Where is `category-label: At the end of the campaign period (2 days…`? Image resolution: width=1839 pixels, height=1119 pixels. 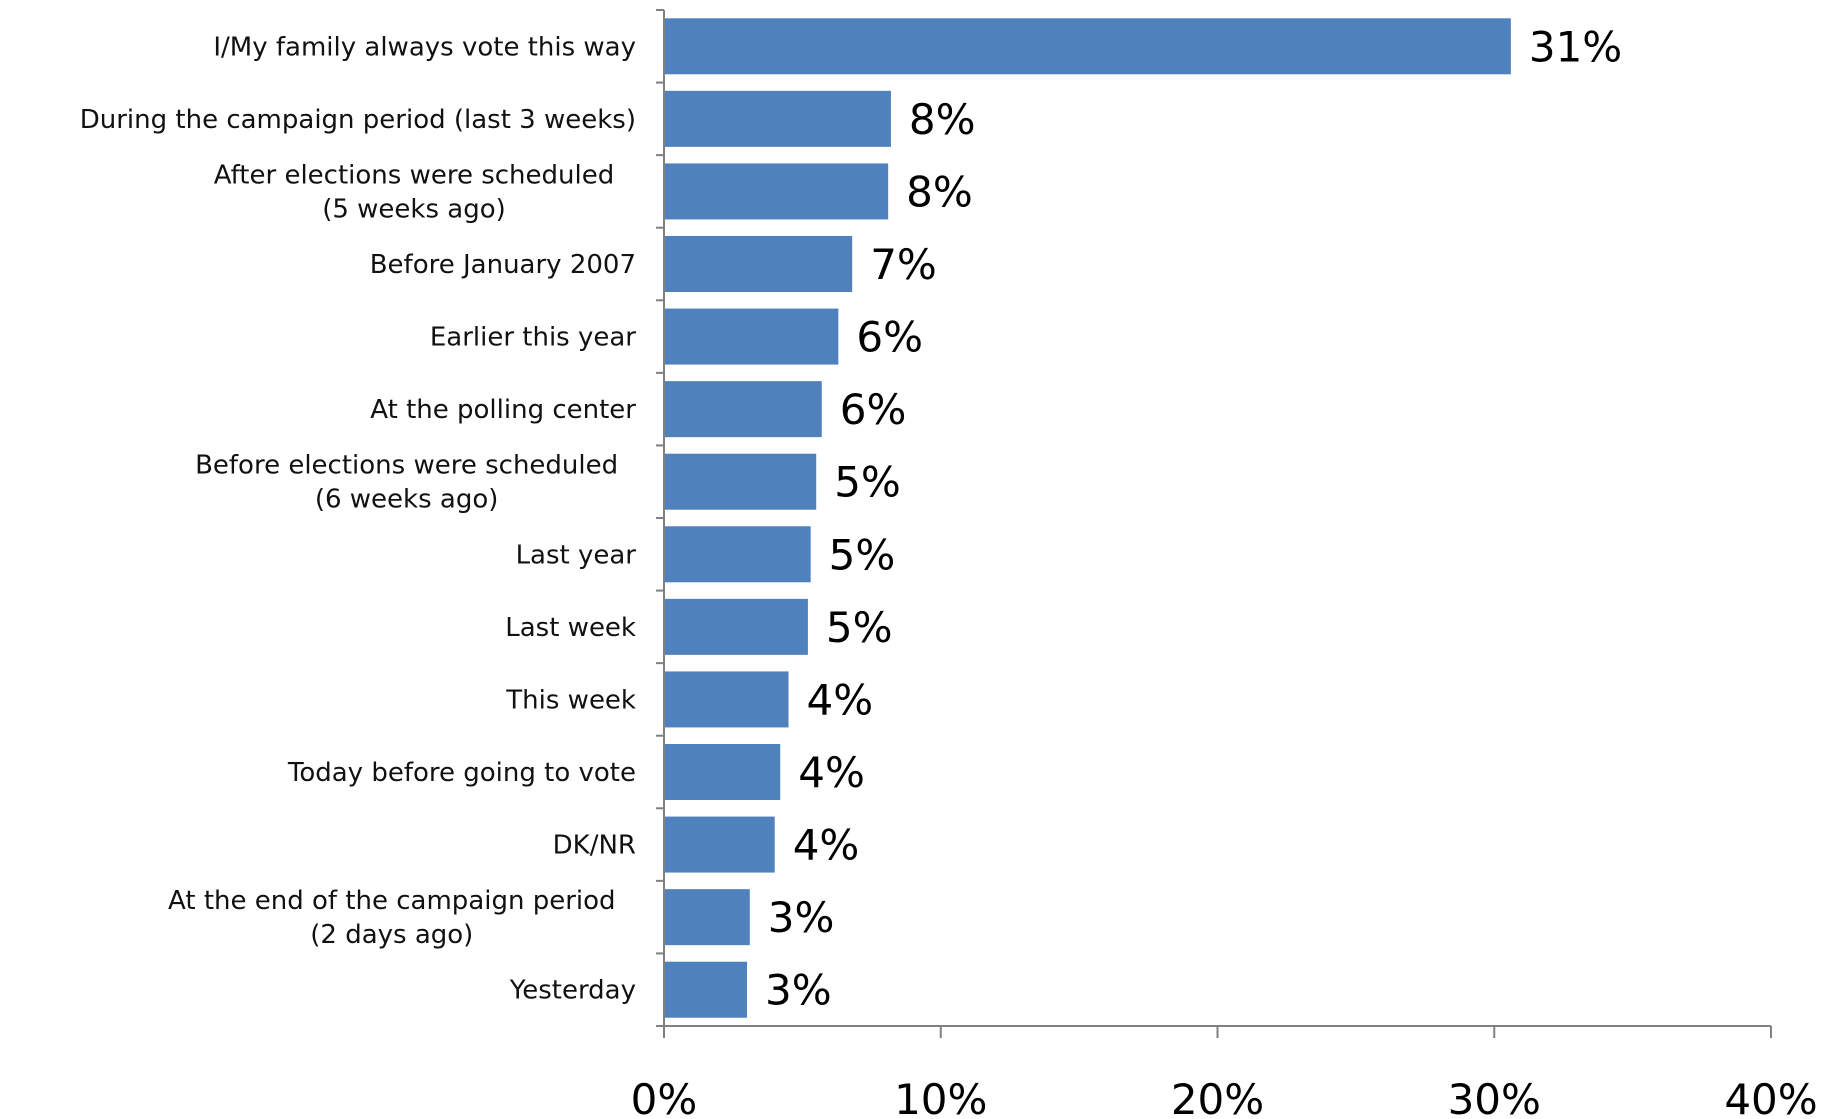 category-label: At the end of the campaign period (2 days… is located at coordinates (392, 918).